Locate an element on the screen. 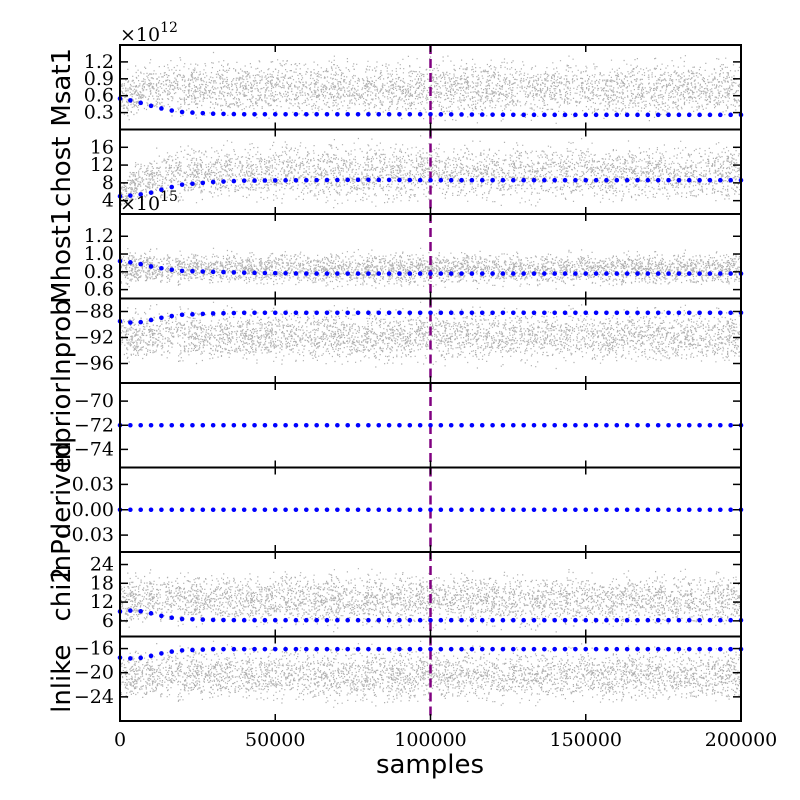 Image resolution: width=800 pixels, height=800 pixels. x-tick-label: 150000 is located at coordinates (585, 740).